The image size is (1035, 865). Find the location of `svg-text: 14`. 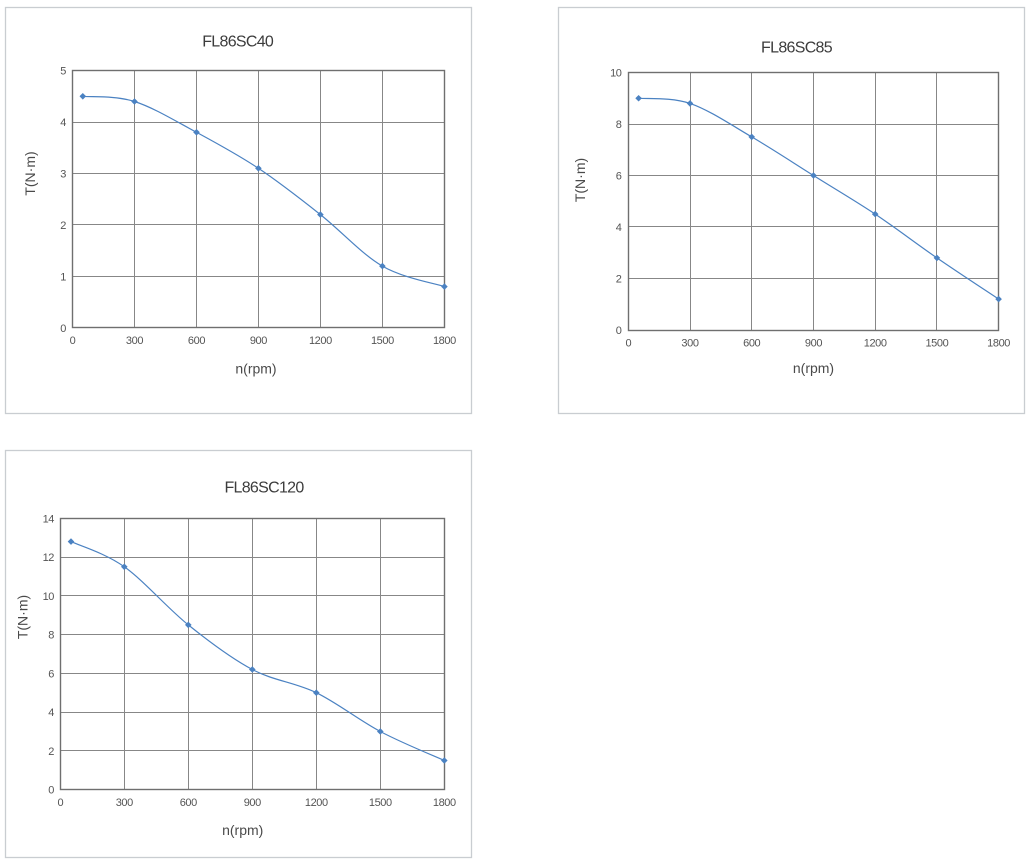

svg-text: 14 is located at coordinates (49, 519).